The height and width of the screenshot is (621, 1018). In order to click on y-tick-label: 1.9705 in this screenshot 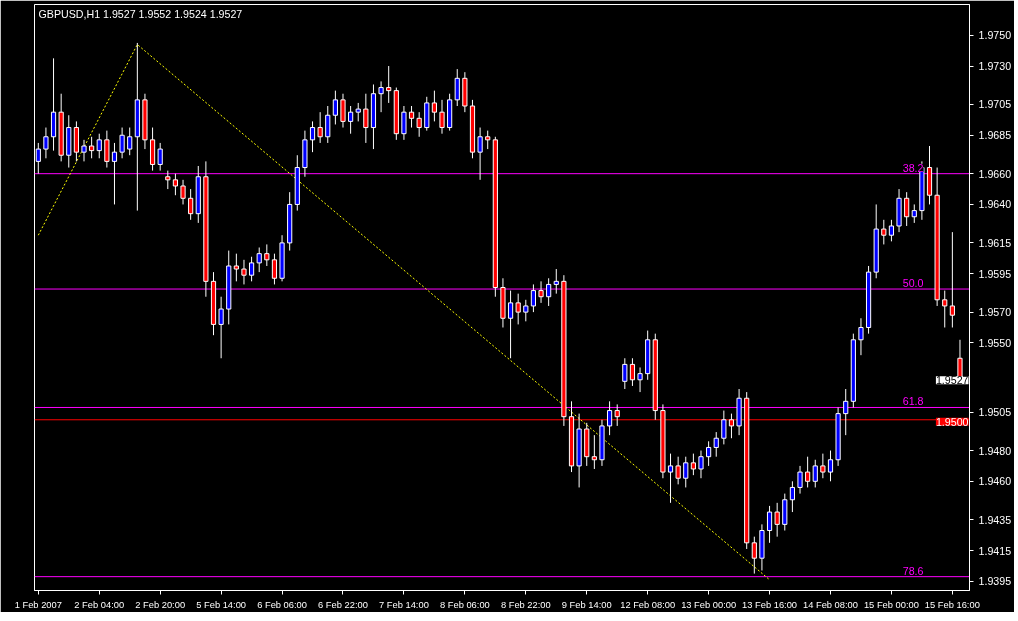, I will do `click(995, 104)`.